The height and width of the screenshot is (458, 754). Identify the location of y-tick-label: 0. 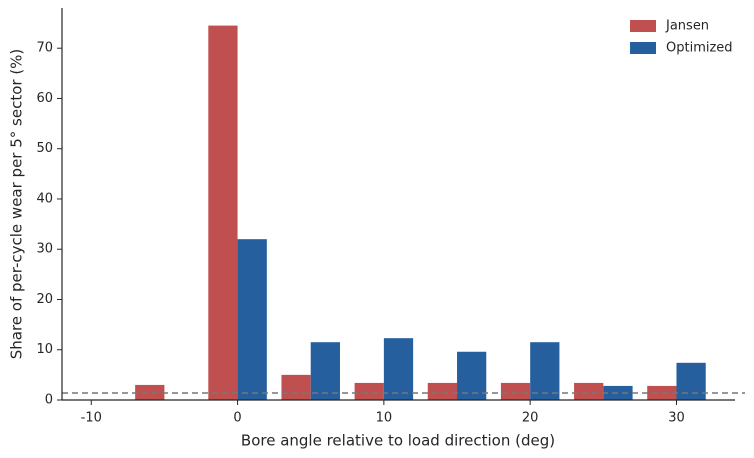
(49, 400).